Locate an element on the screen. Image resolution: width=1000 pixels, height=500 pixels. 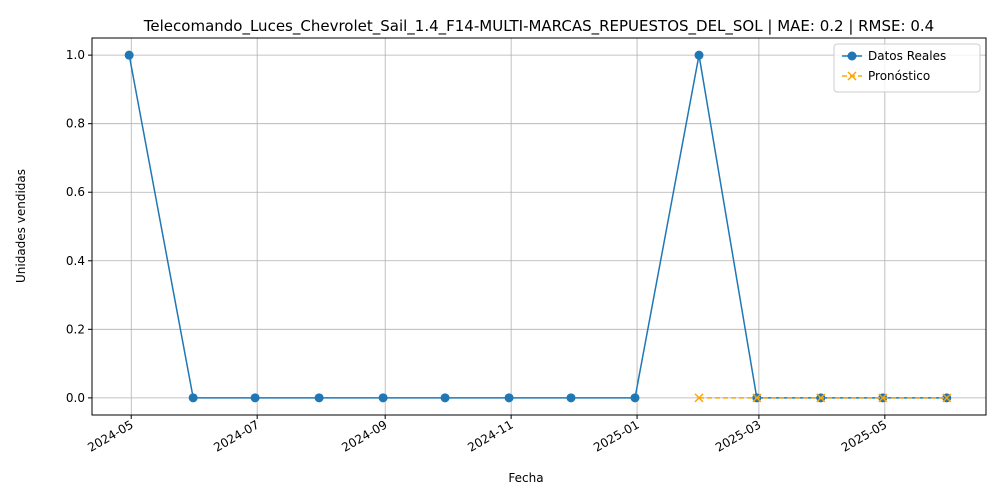
x-tick-label: 2025-05 is located at coordinates (864, 435).